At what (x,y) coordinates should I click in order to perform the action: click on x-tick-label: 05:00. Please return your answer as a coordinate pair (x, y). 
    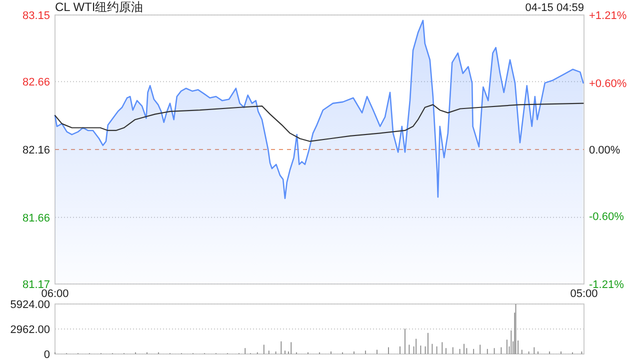
    Looking at the image, I should click on (584, 294).